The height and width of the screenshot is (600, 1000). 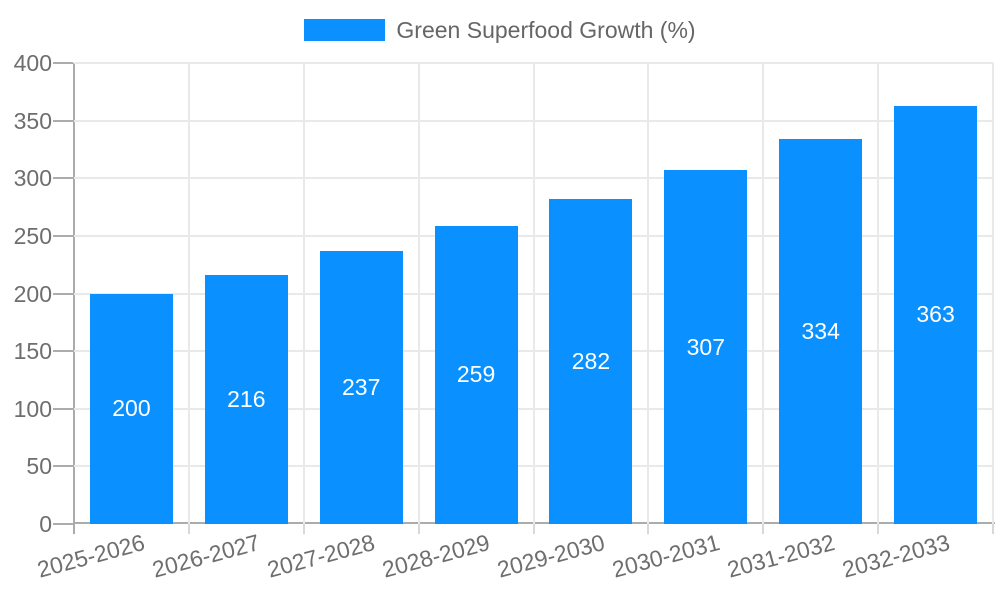 I want to click on y-tick-label: 350, so click(x=32, y=120).